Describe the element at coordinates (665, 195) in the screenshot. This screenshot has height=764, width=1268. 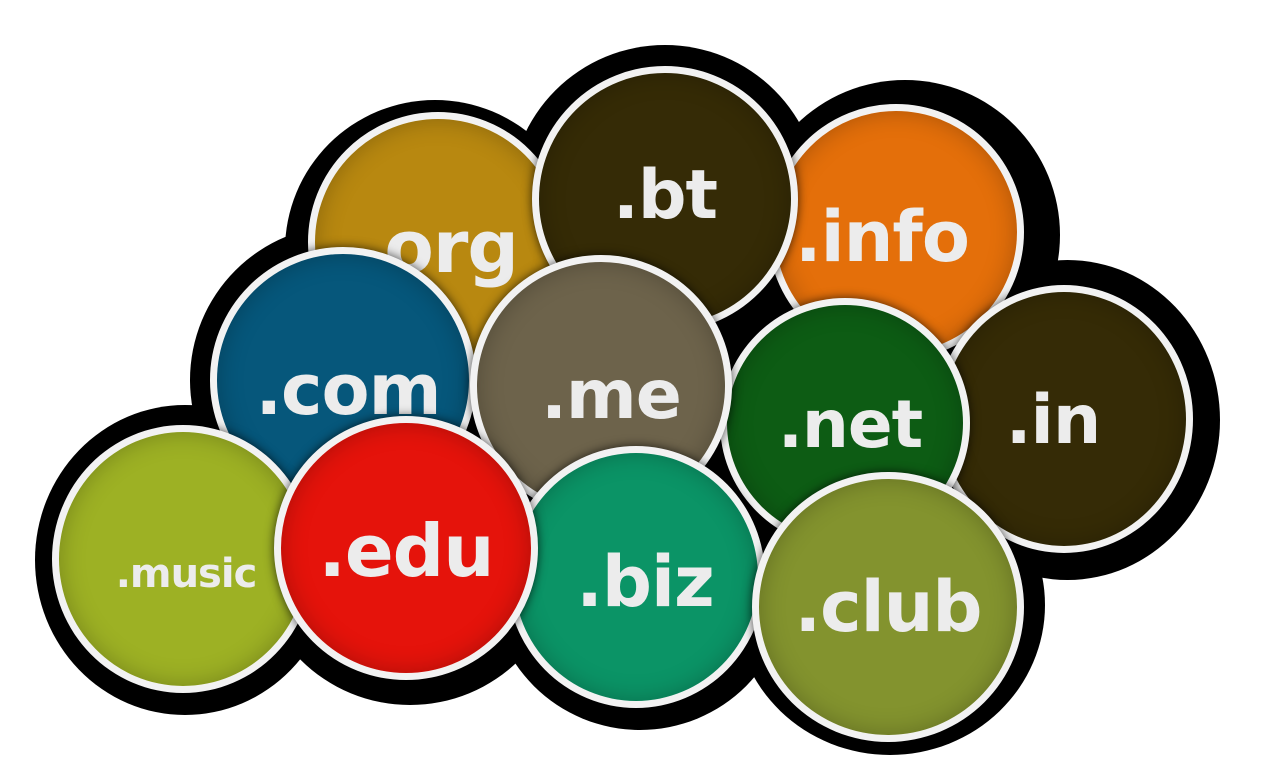
I see `domain-label-bt: .bt` at that location.